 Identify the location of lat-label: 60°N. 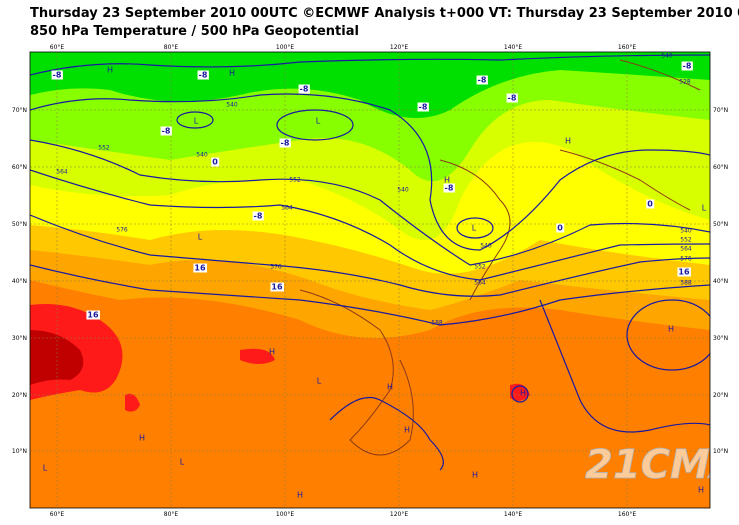
(19, 167).